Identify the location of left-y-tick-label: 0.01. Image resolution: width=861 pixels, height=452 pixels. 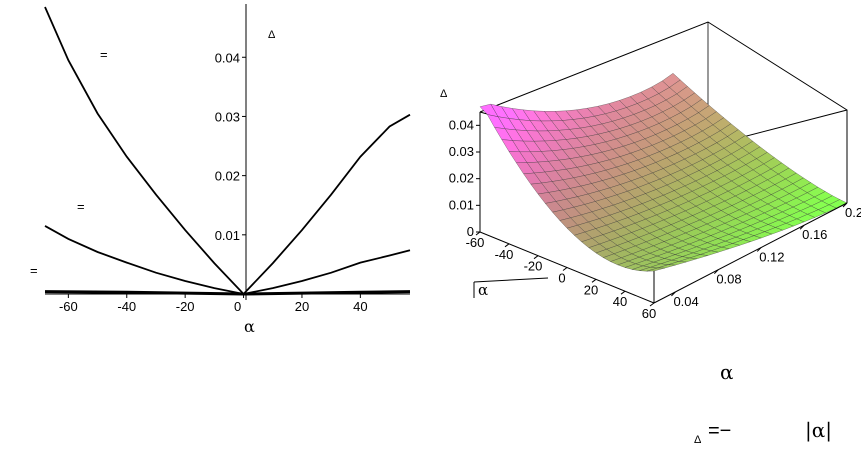
(227, 235).